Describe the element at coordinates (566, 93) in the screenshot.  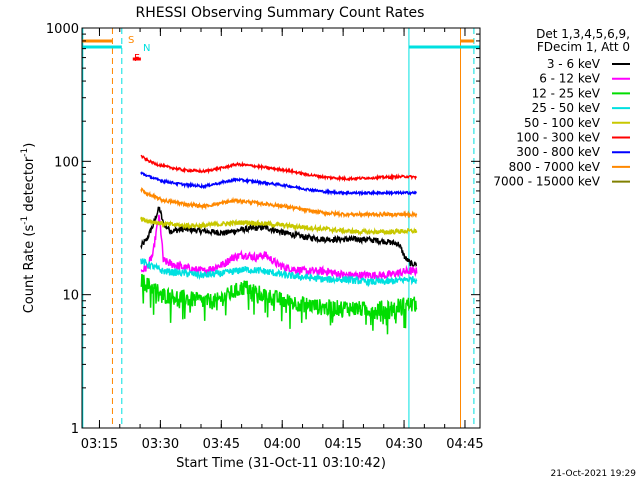
I see `legend-label-2: 12 - 25 keV` at that location.